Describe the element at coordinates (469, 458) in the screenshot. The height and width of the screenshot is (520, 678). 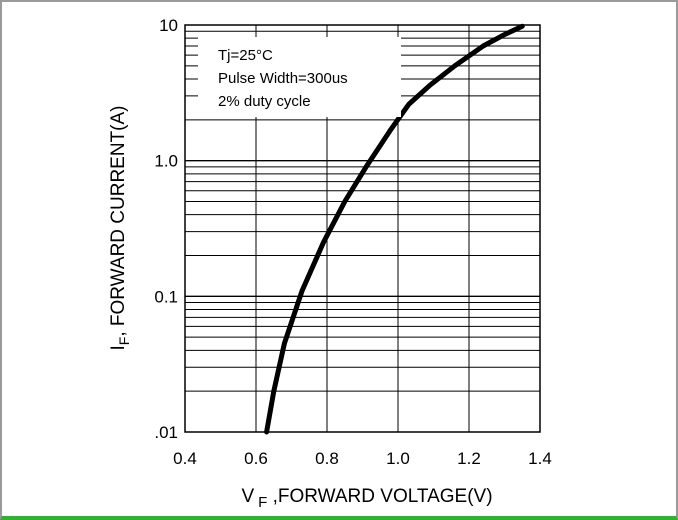
I see `x-tick-label: 1.2` at that location.